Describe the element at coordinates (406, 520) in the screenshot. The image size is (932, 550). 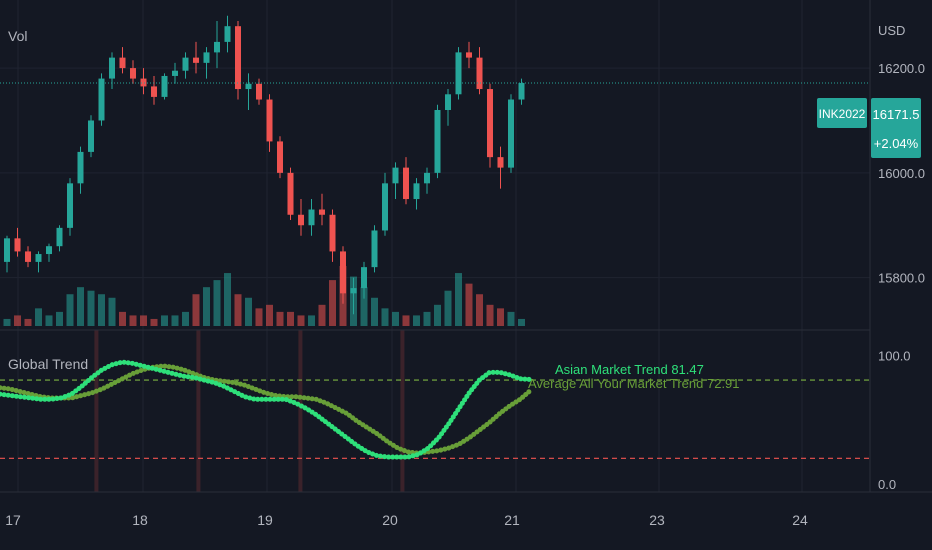
I see `time-axis-ticks: 17 18 19 20 21 23 24` at that location.